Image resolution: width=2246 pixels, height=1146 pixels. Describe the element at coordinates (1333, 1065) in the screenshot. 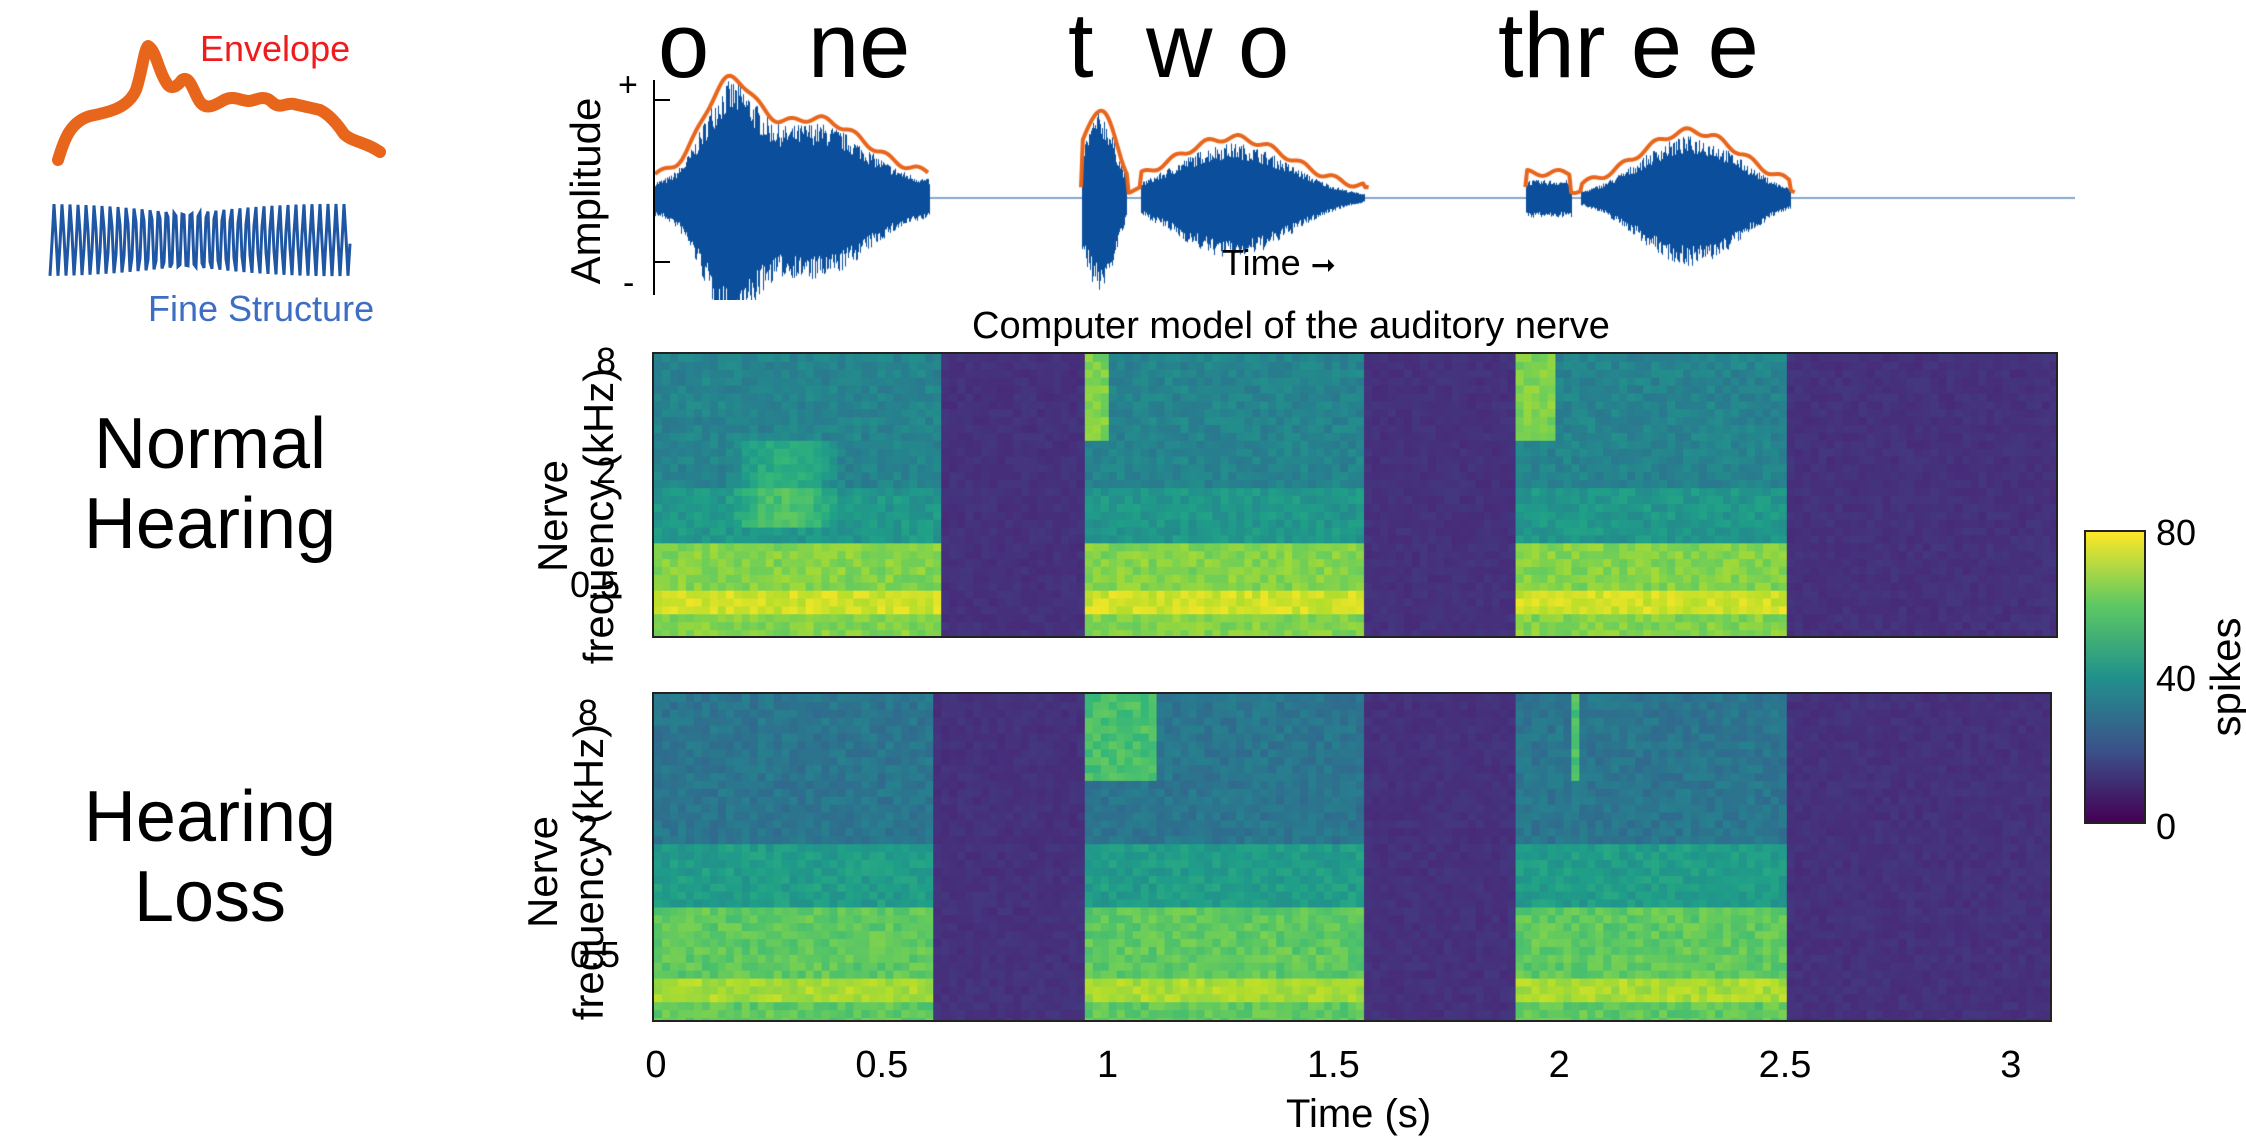

I see `x-tick-1.5: 1.5` at that location.